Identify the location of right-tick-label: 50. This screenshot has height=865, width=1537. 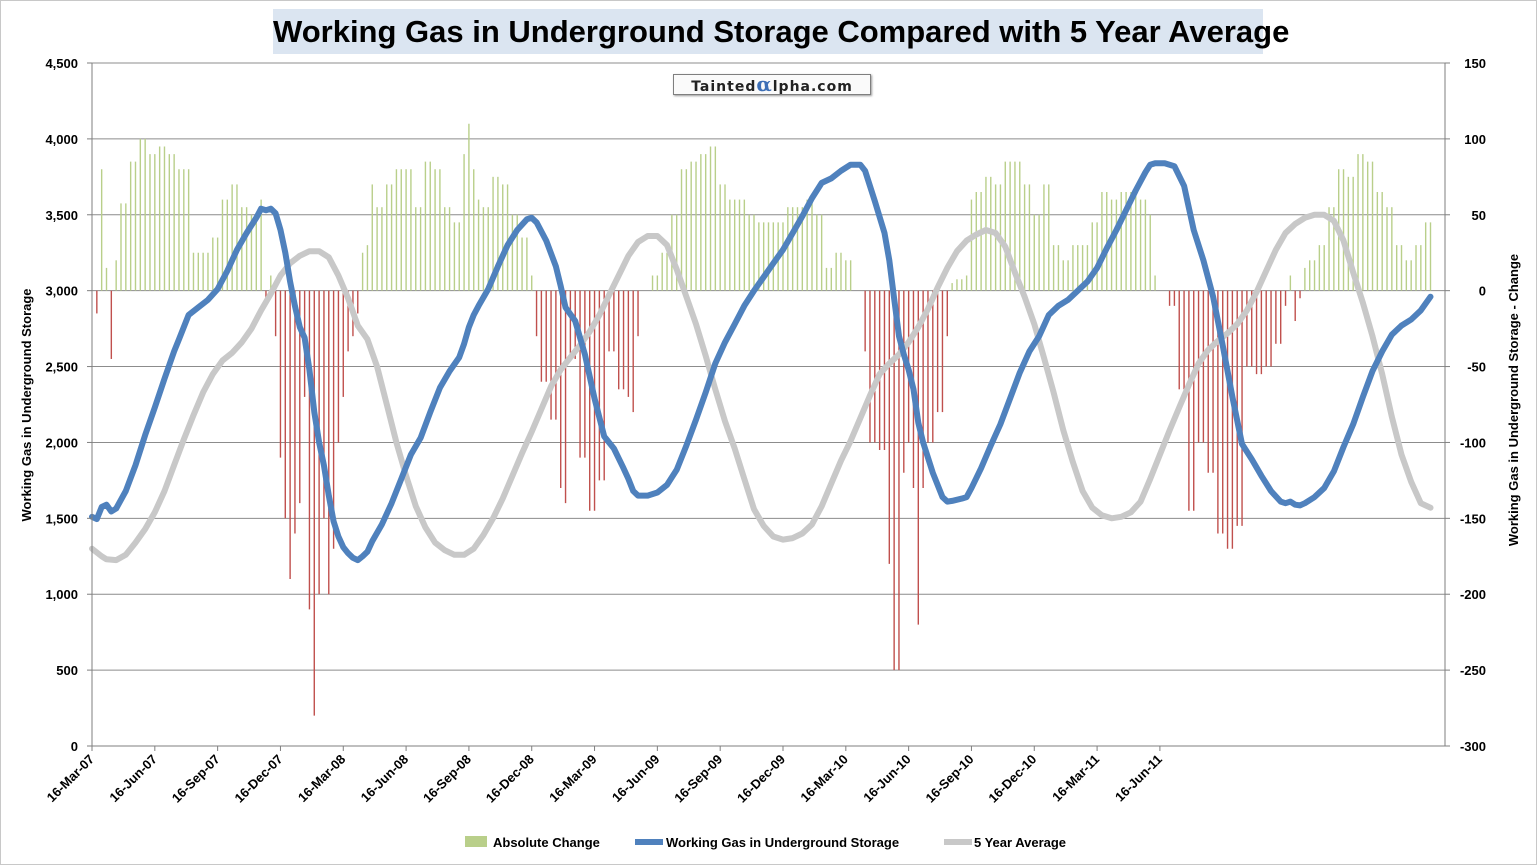
(1479, 215).